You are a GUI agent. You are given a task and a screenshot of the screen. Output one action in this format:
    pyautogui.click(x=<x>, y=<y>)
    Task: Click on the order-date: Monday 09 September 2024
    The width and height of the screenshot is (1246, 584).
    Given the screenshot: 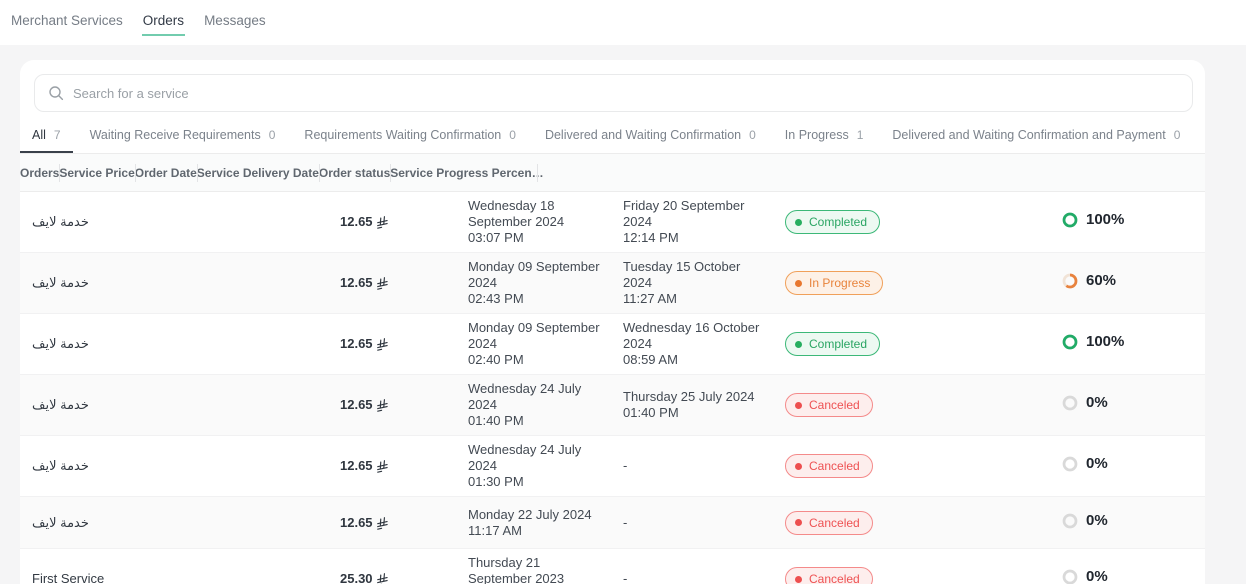 What is the action you would take?
    pyautogui.click(x=534, y=335)
    